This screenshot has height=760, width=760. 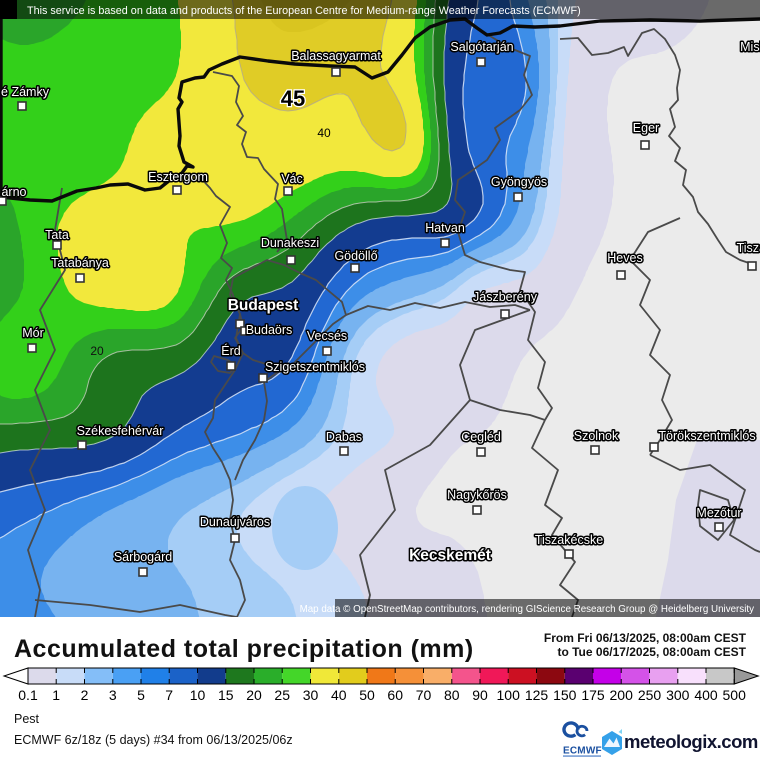 I want to click on svg-text: Tatabánya, so click(x=80, y=263).